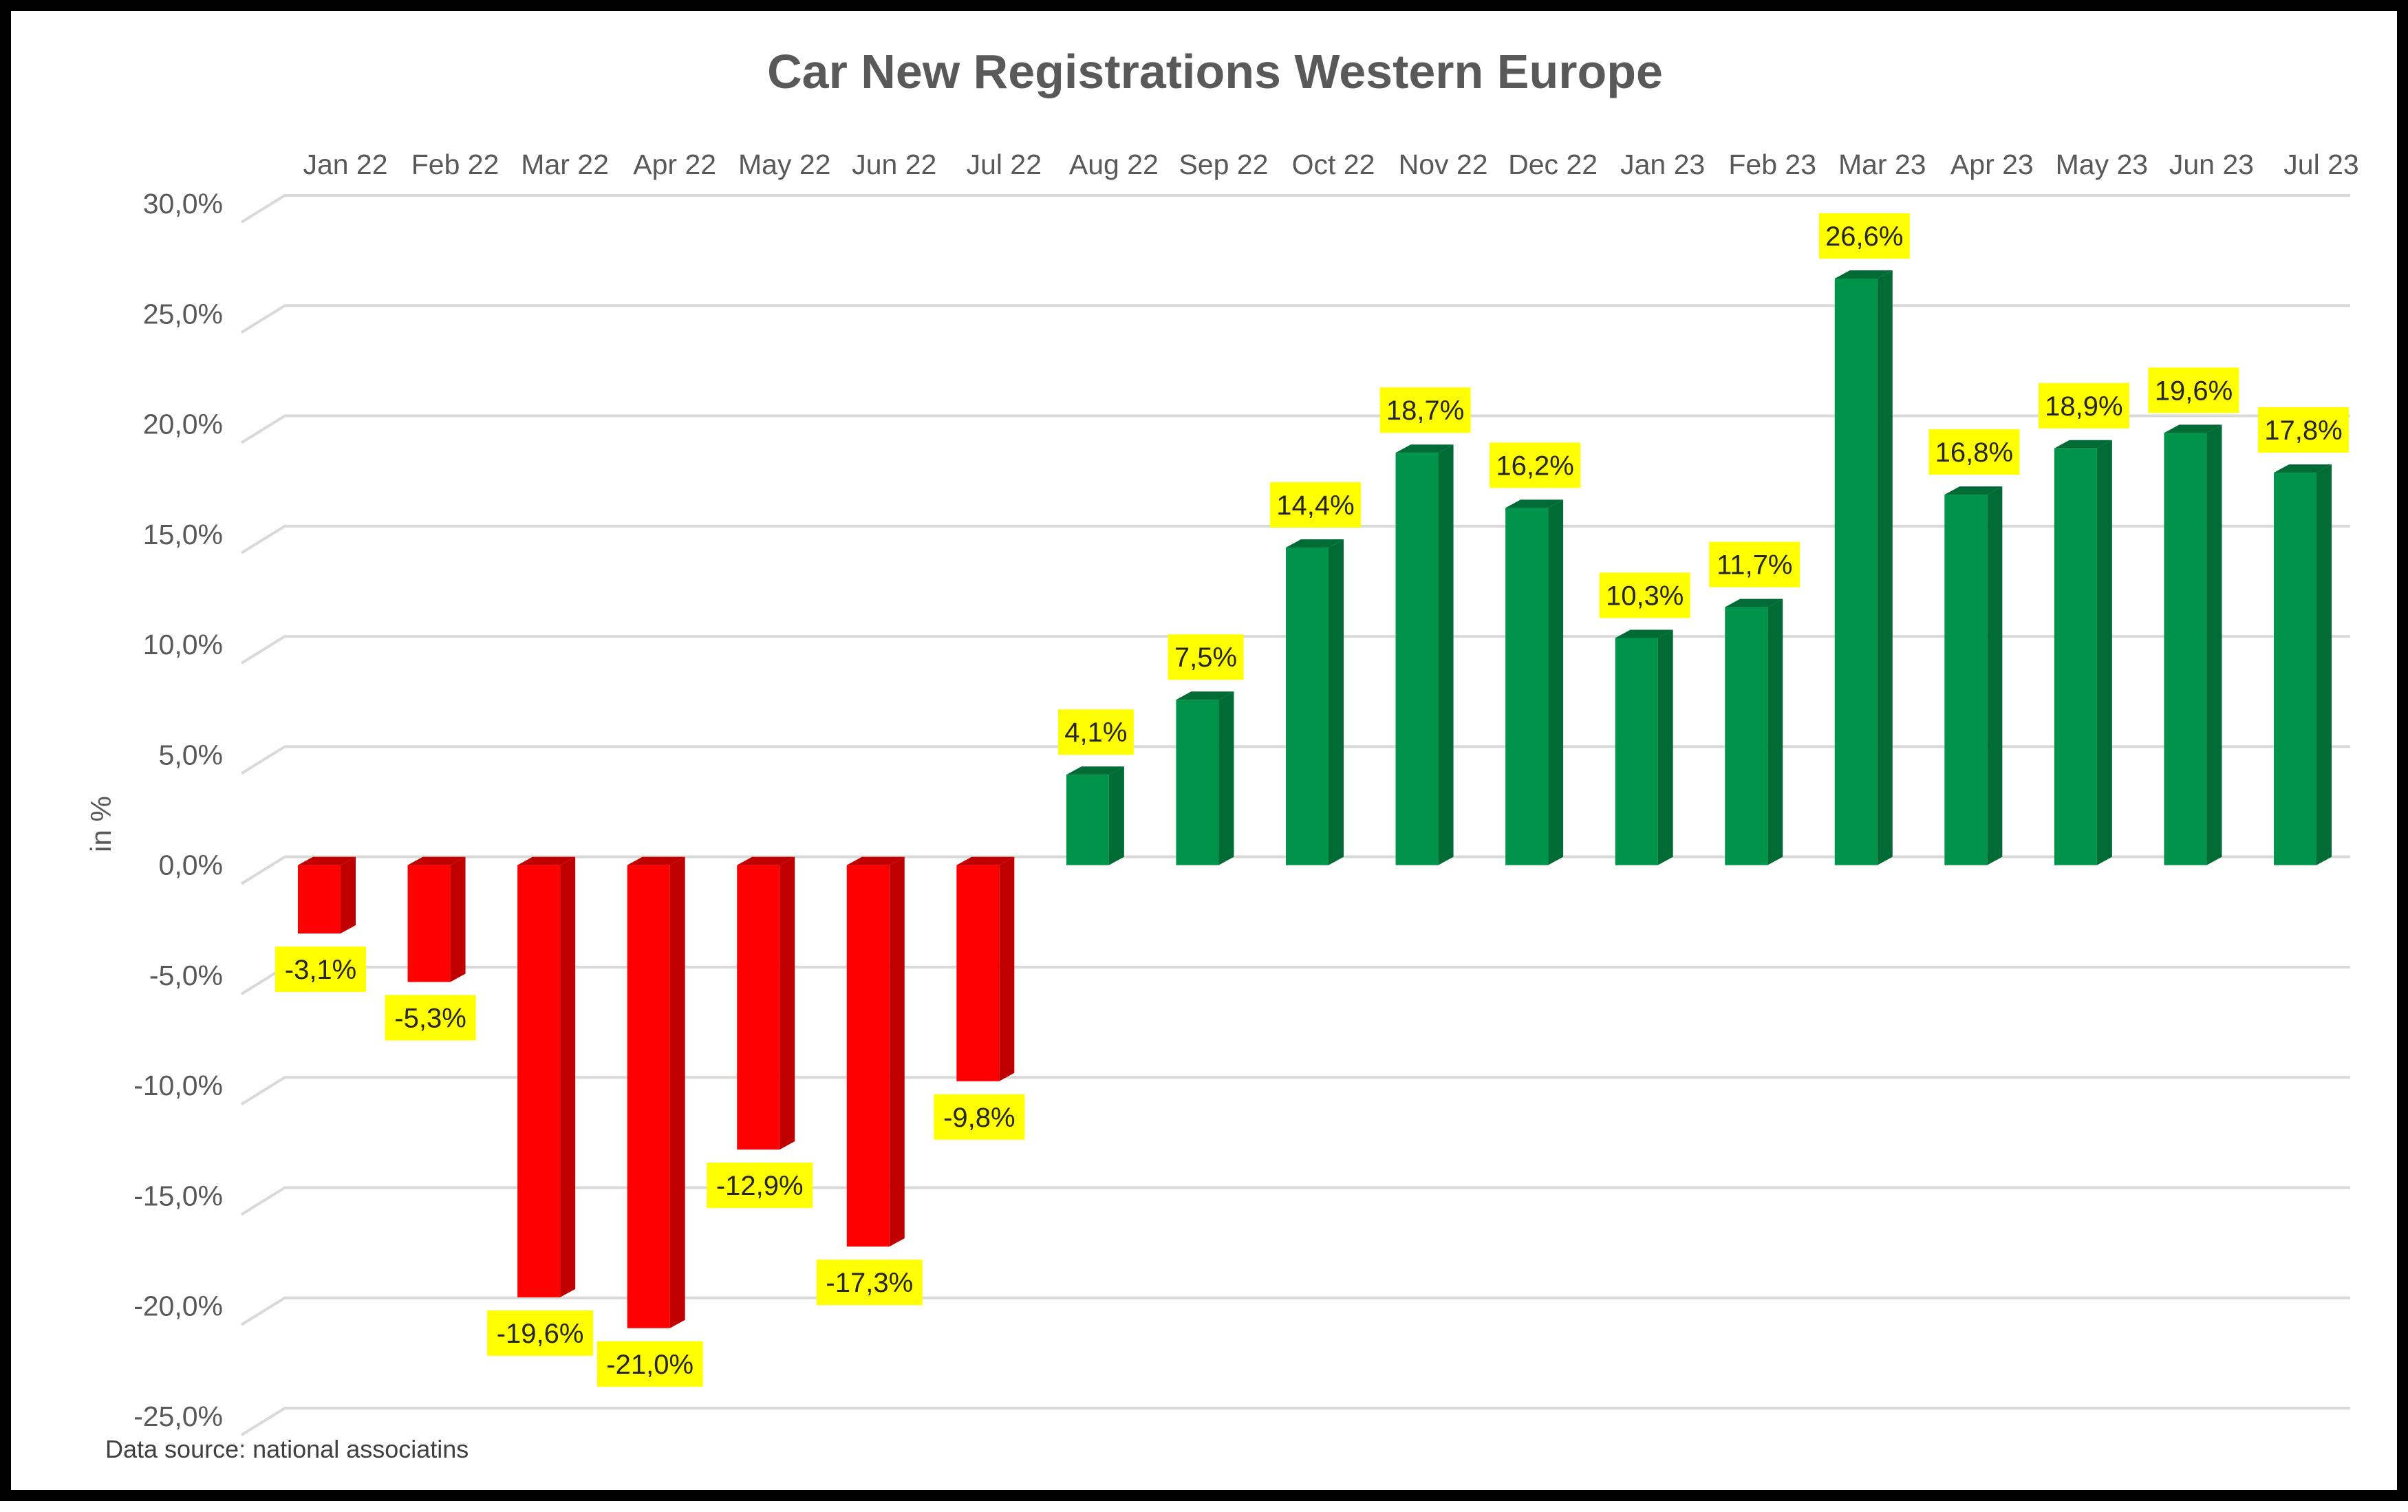 This screenshot has height=1512, width=2408. I want to click on data-label-text: 11,7%, so click(1754, 565).